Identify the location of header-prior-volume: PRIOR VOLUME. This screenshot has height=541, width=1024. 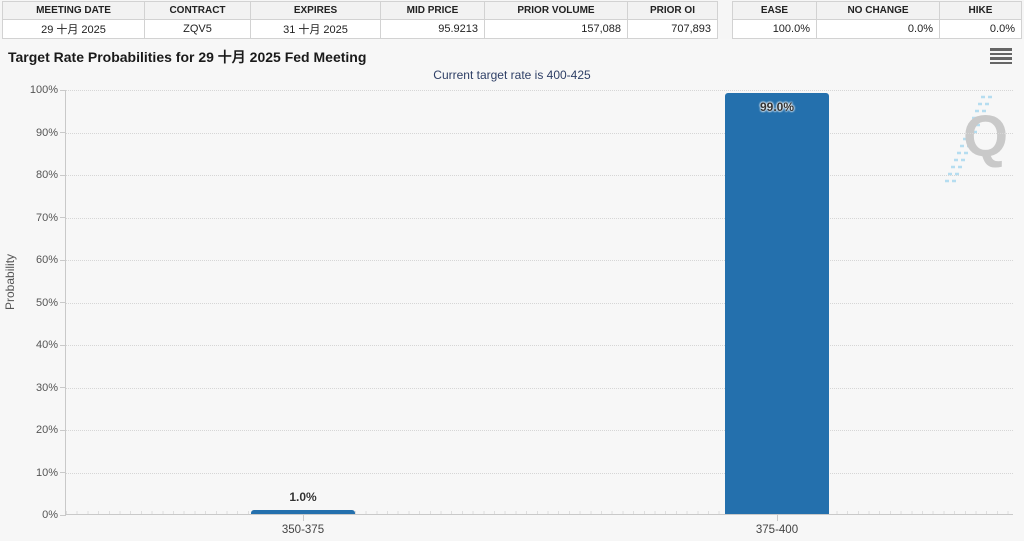
(556, 10).